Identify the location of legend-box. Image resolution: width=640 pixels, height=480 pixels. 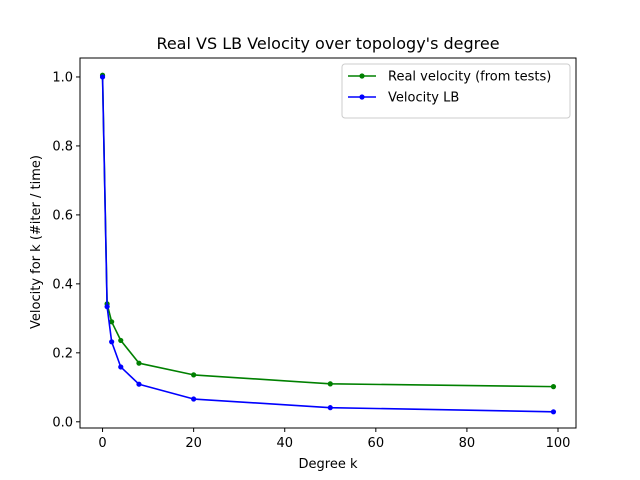
(456, 91).